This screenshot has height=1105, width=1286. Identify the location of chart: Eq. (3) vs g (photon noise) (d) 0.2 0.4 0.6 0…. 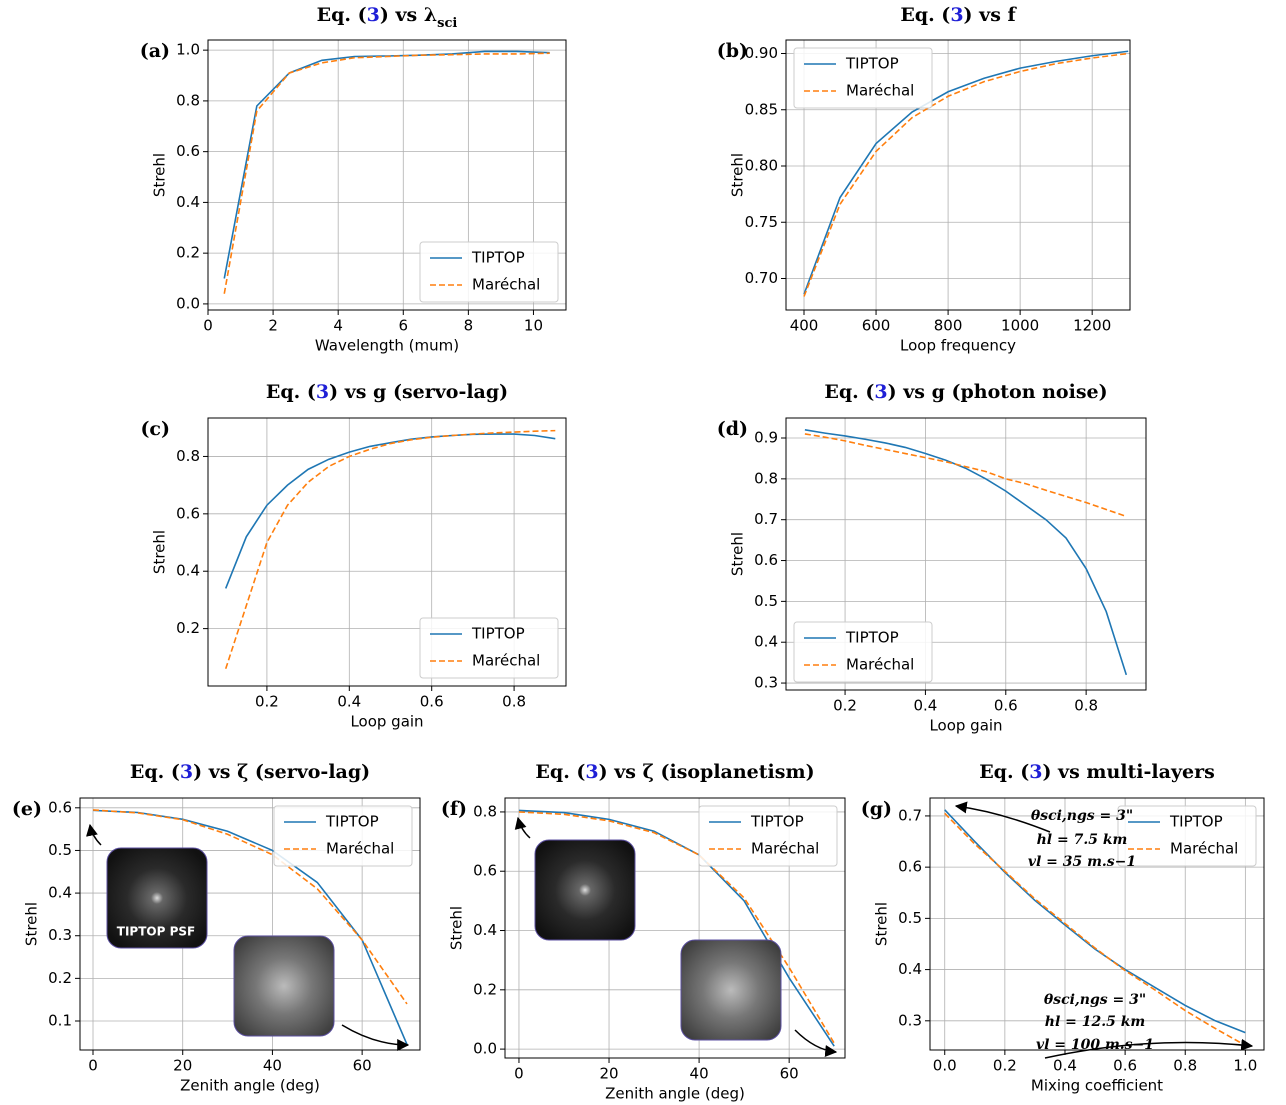
(932, 558).